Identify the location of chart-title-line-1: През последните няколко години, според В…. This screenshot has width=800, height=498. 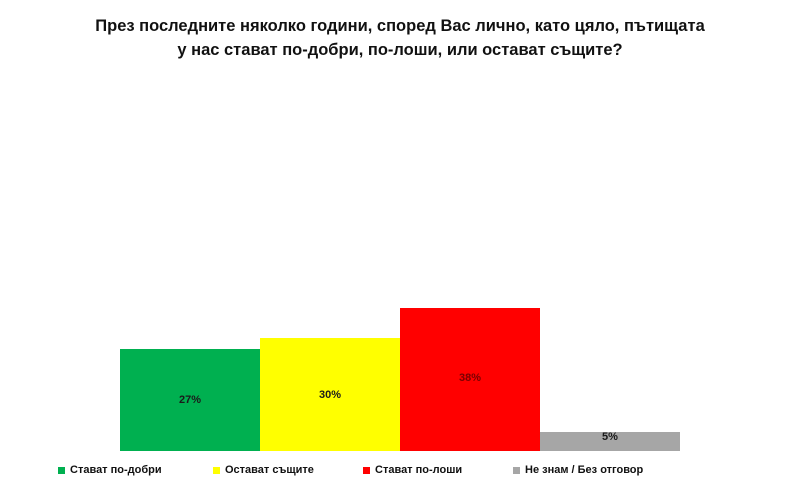
(400, 26).